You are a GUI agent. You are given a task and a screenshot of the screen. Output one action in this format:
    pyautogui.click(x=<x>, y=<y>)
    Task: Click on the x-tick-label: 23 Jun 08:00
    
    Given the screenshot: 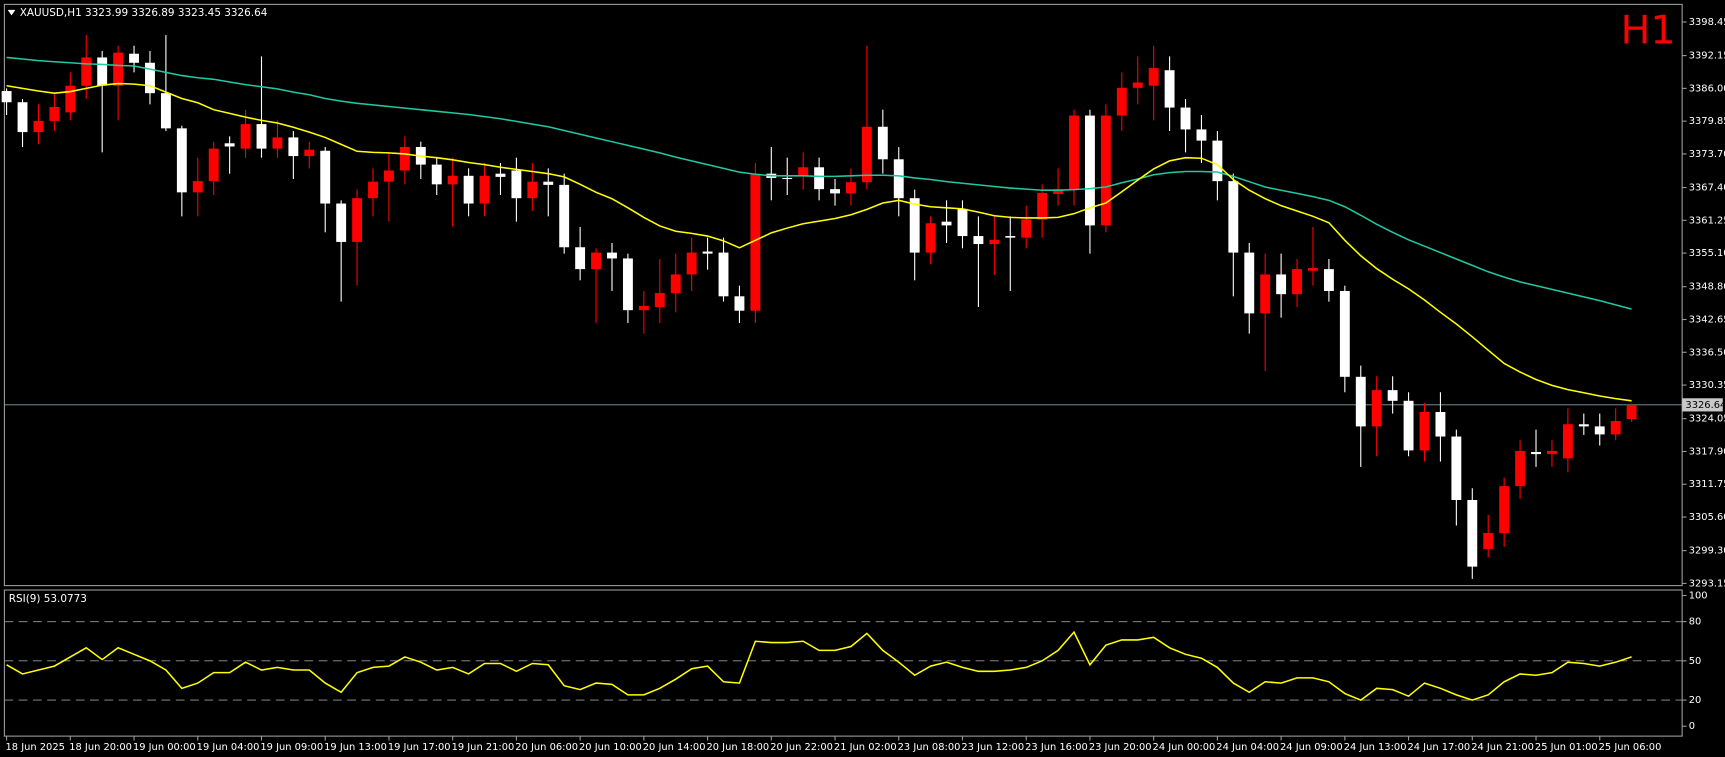 What is the action you would take?
    pyautogui.click(x=929, y=747)
    